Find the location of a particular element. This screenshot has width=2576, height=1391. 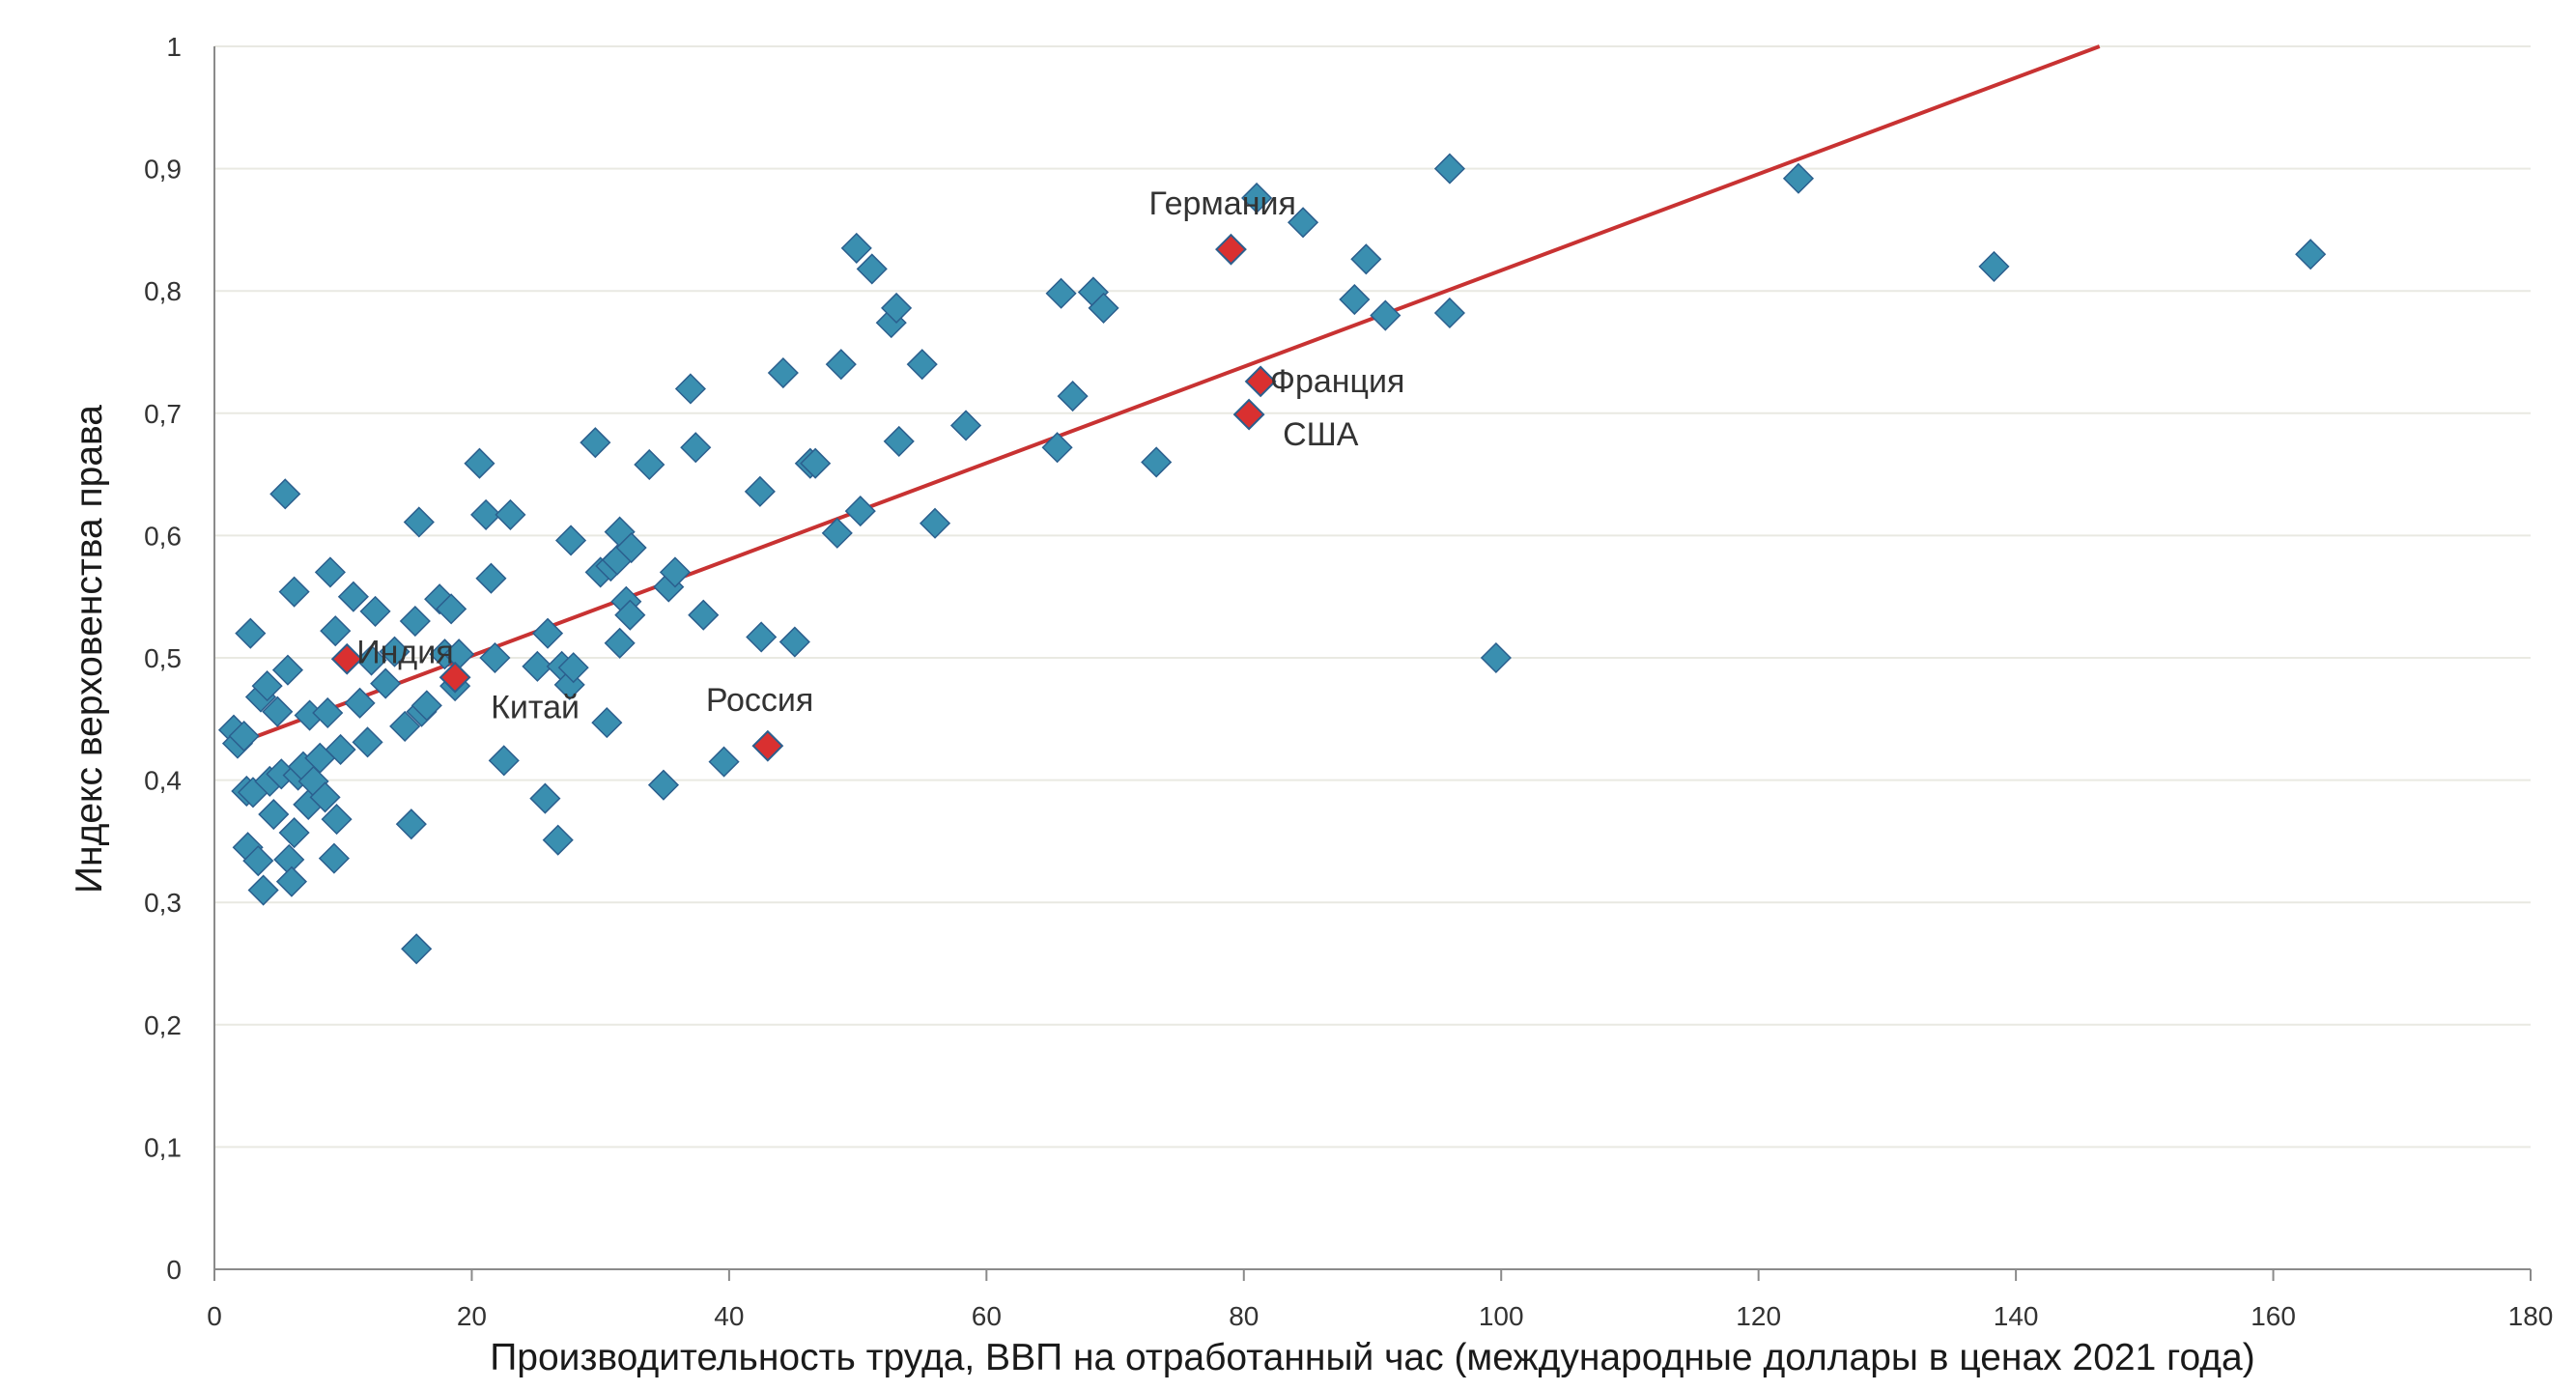

y-tick-label: 0,1 is located at coordinates (163, 1147).